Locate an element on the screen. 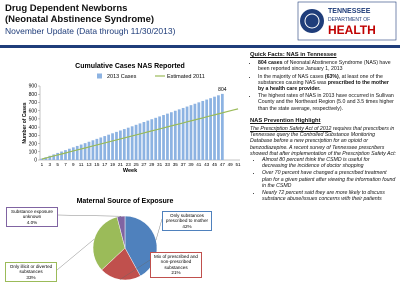  slice-label: Only substances prescribed to mother 42% is located at coordinates (187, 221).